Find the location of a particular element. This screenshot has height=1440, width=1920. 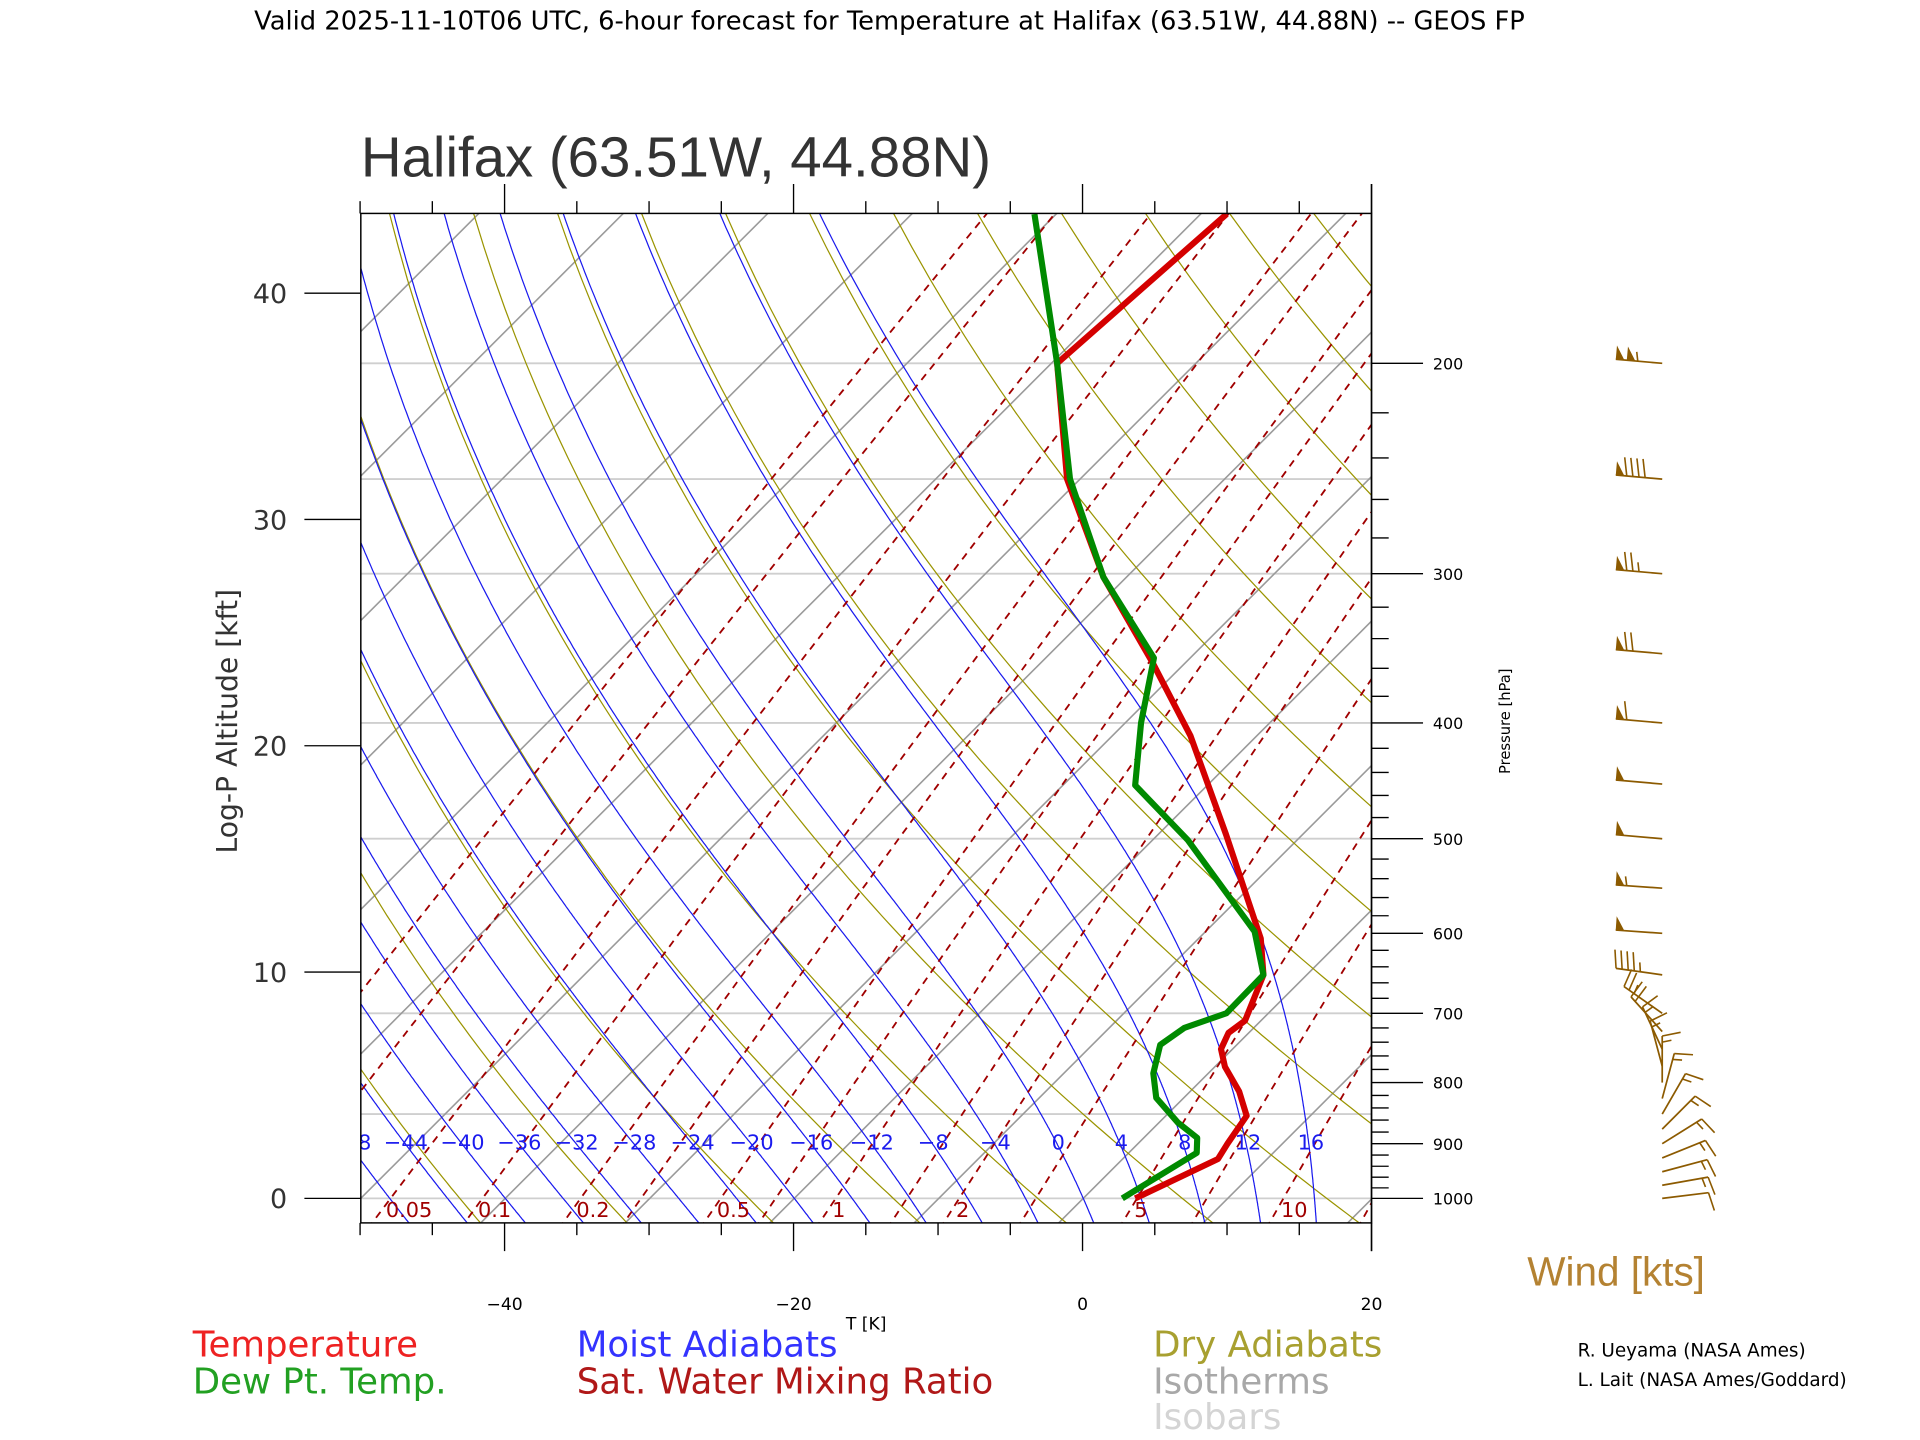

legend-moist-adiabats: Moist Adiabats is located at coordinates (707, 1345).